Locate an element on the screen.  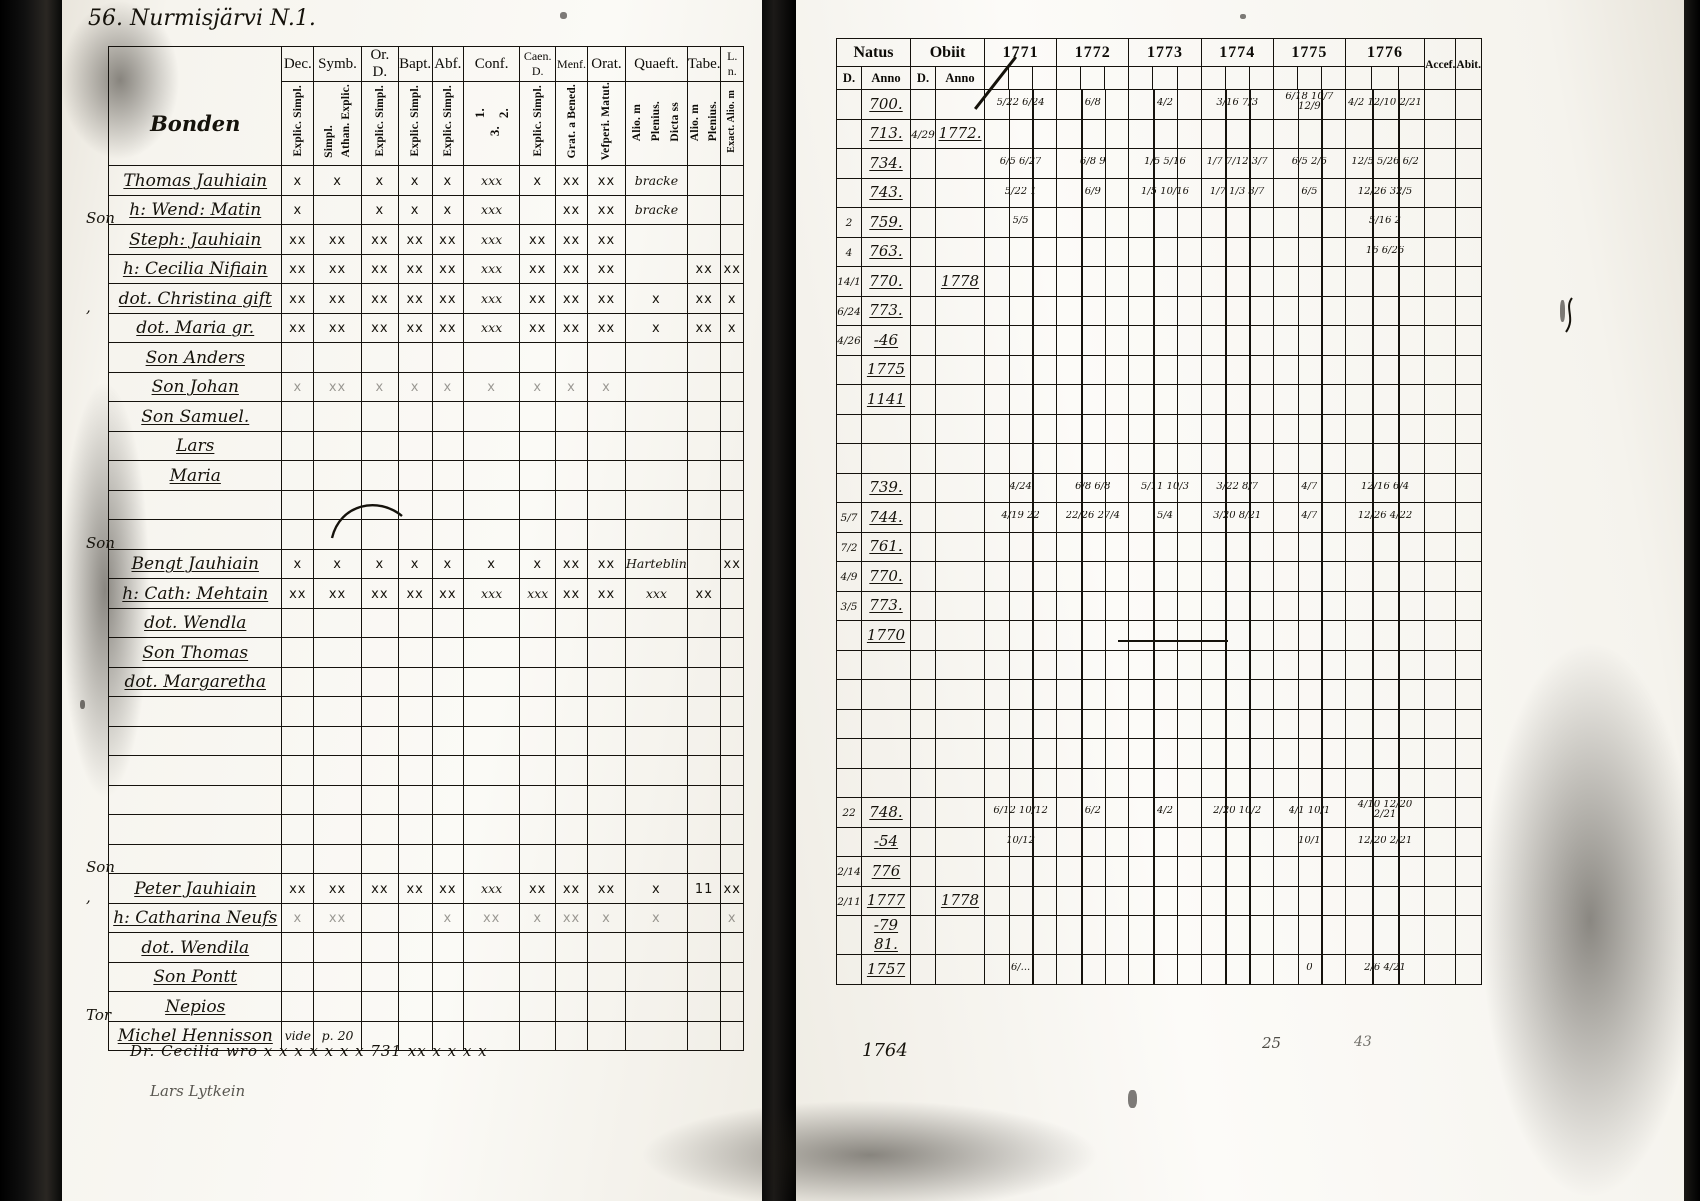
person-name: Peter Jauhiain is located at coordinates (195, 888).